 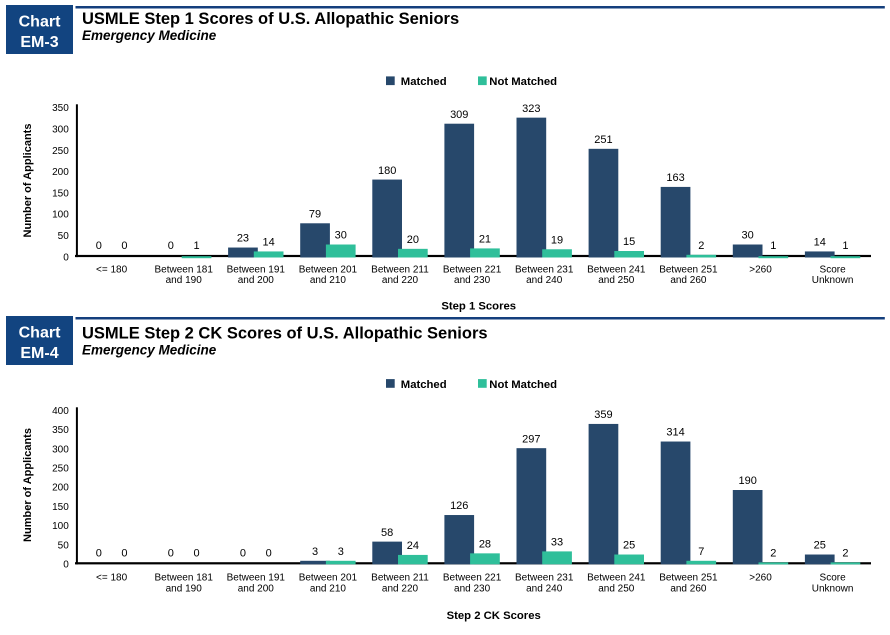 What do you see at coordinates (675, 178) in the screenshot?
I see `svg-text: 163` at bounding box center [675, 178].